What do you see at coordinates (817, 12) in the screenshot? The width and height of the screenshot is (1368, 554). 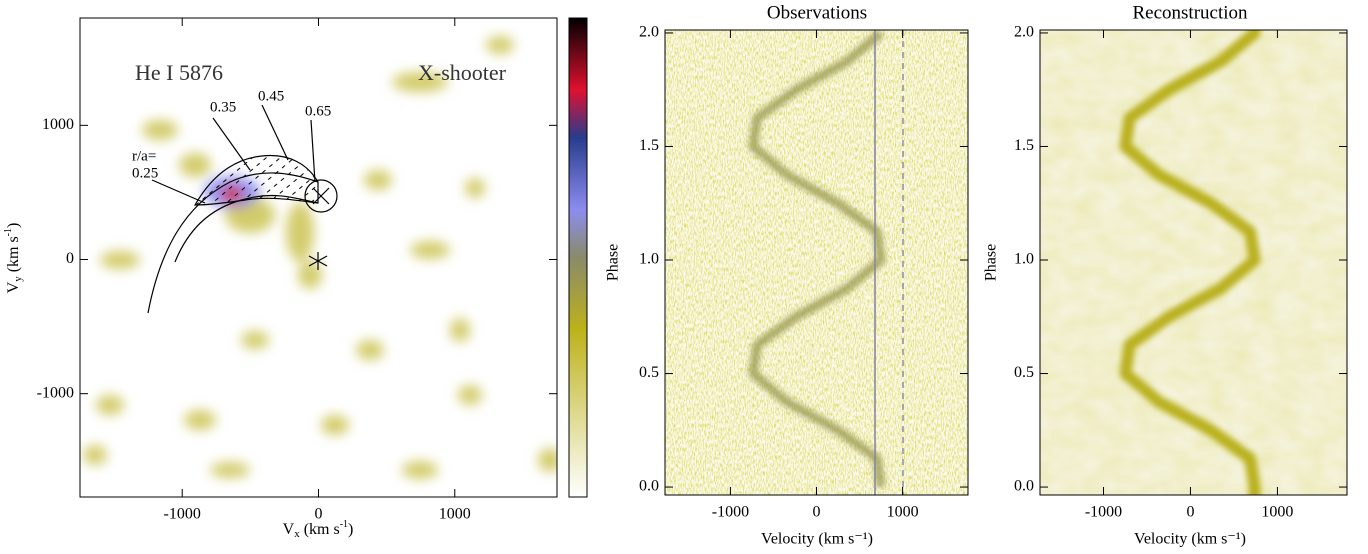 I see `chart-title: Observations` at bounding box center [817, 12].